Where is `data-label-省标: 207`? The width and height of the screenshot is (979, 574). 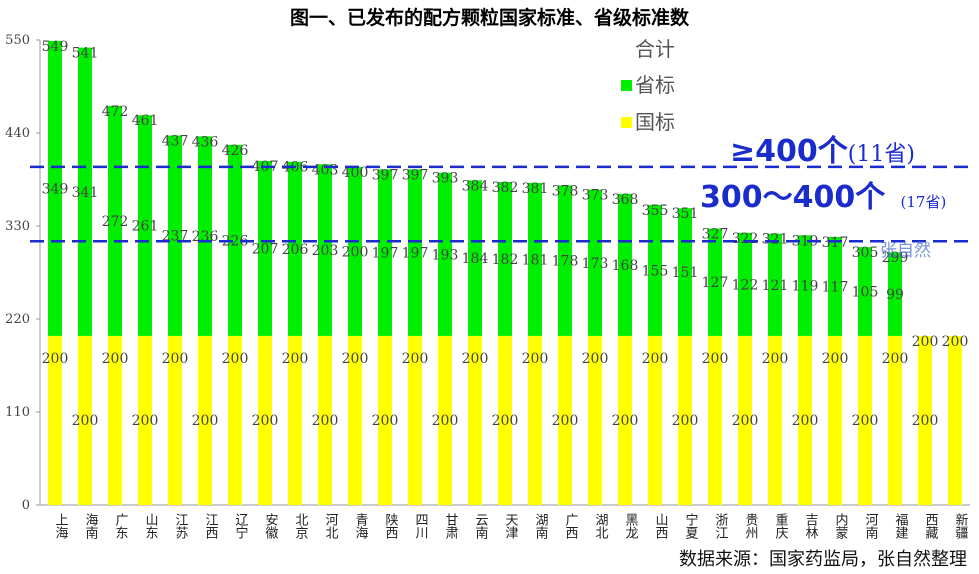 data-label-省标: 207 is located at coordinates (265, 249).